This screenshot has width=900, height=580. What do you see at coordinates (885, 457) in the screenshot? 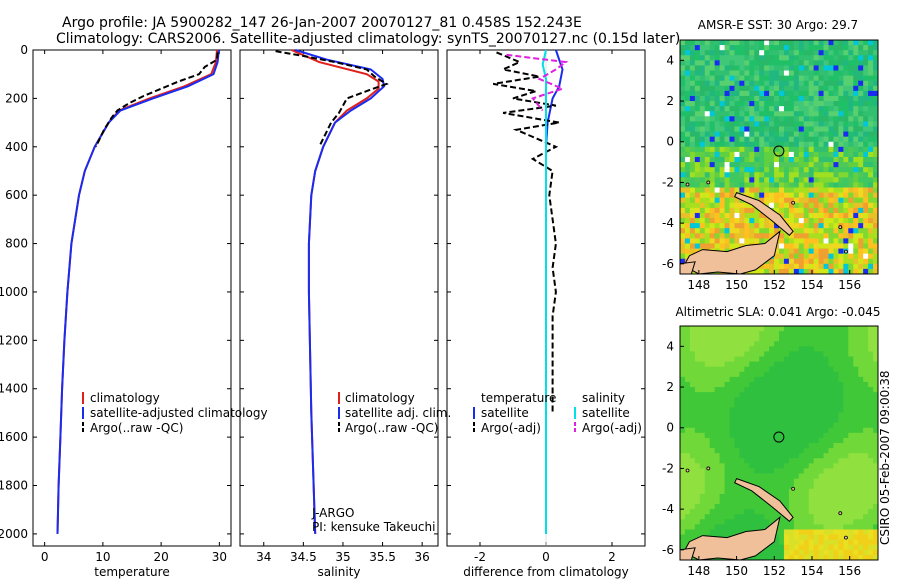
I see `timestamp-stamp: CSIRO 05-Feb-2007 09:00:38` at bounding box center [885, 457].